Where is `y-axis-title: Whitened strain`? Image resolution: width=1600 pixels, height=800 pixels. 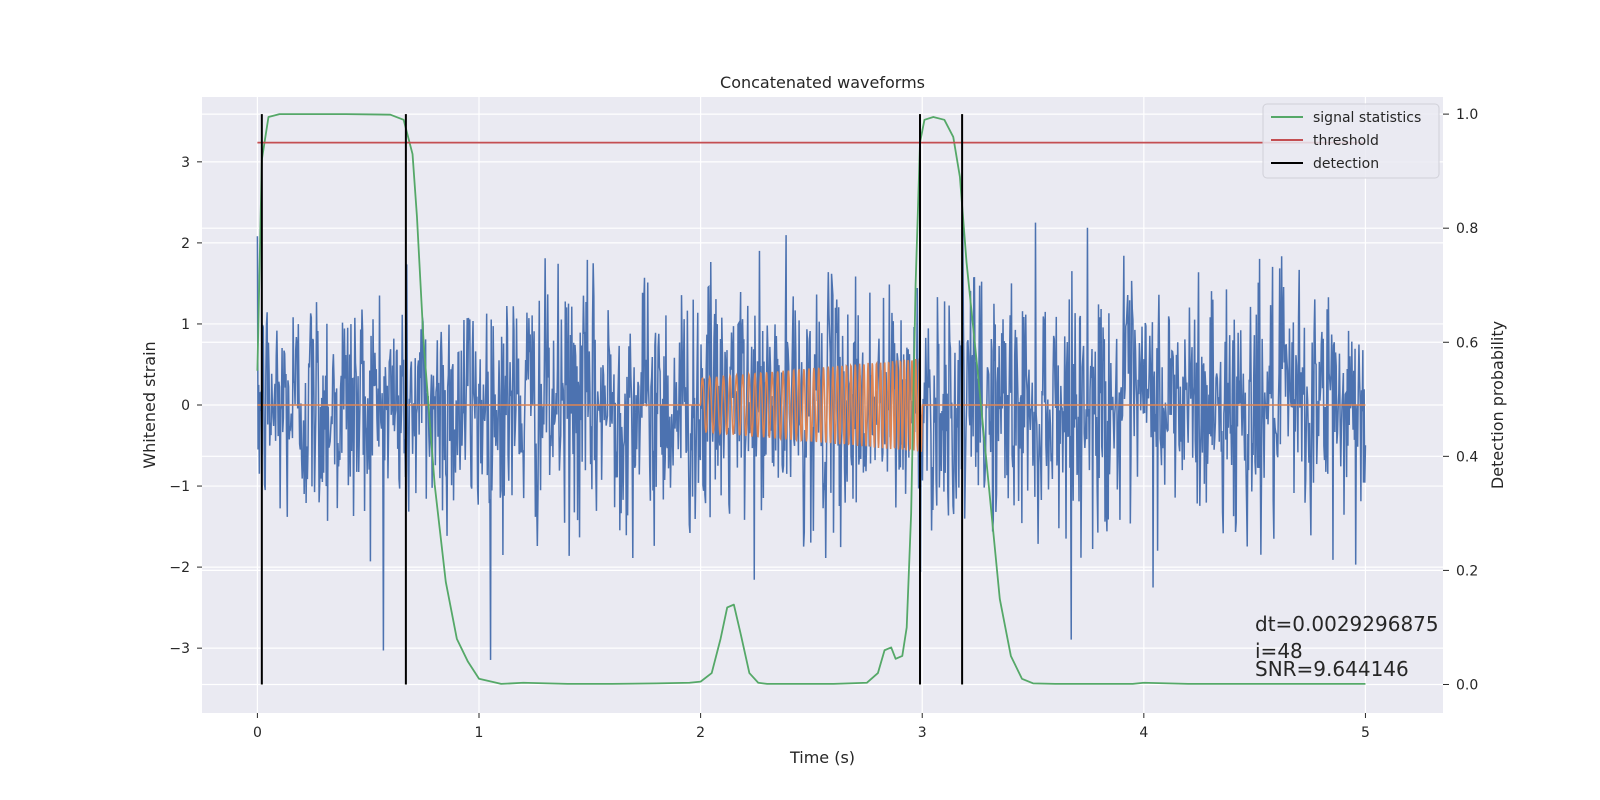
y-axis-title: Whitened strain is located at coordinates (149, 404).